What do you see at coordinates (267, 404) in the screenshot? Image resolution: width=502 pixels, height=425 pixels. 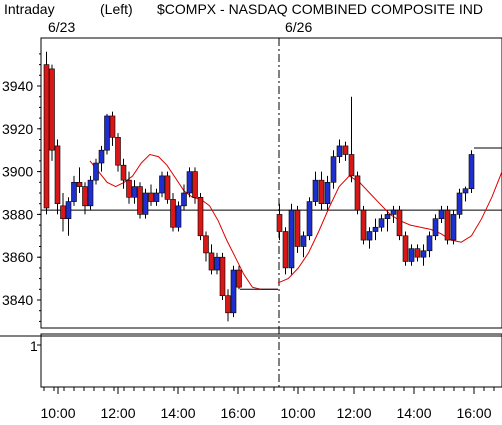 I see `x-axis: 10:00 12:00 14:00 16:00 10:00 12:00 14:00 16:00` at bounding box center [267, 404].